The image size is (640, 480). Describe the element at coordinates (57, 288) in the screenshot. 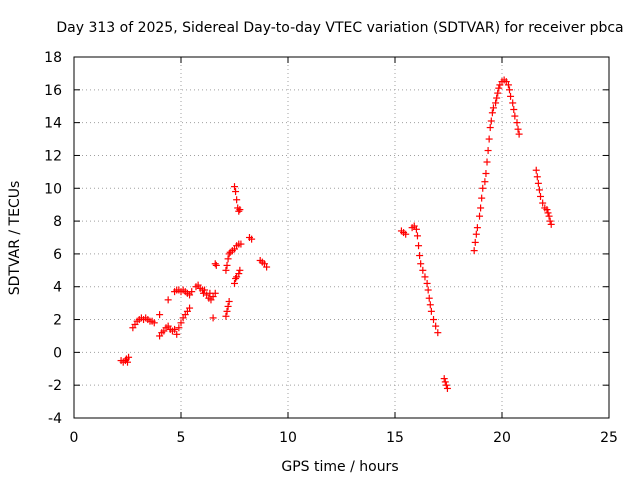

I see `y-tick-label: 4` at that location.